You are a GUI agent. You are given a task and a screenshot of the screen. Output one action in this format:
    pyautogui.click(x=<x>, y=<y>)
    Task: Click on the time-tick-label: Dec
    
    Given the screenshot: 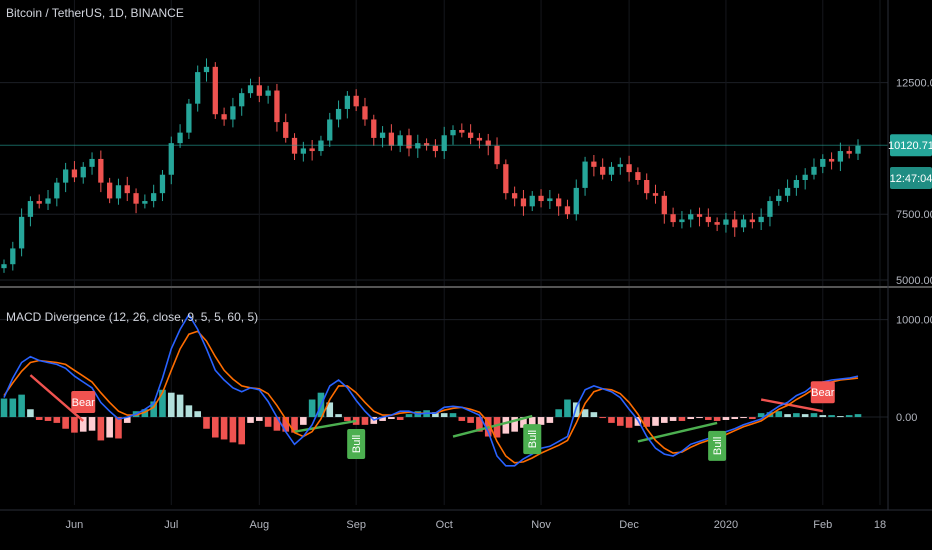 What is the action you would take?
    pyautogui.click(x=629, y=525)
    